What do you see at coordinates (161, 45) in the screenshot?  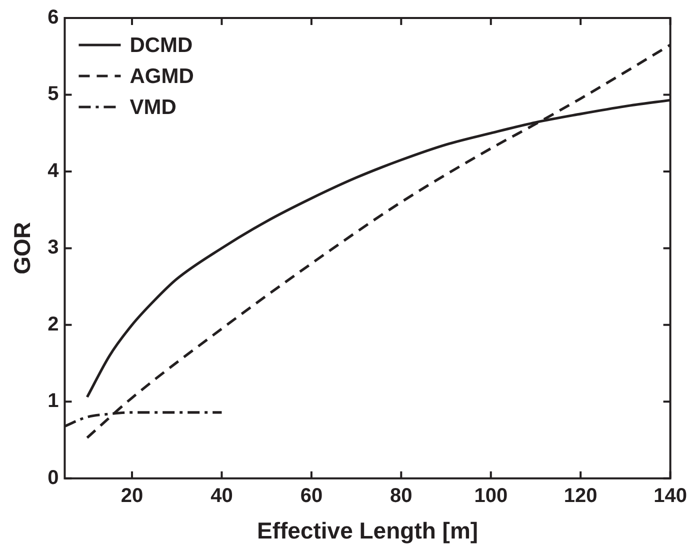 I see `legend-label: DCMD` at bounding box center [161, 45].